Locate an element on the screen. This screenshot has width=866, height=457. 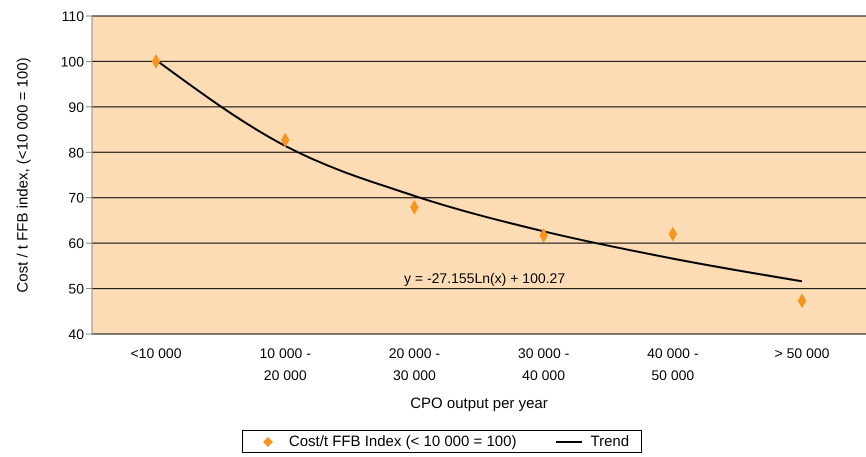
x-axis-title: CPO output per year is located at coordinates (479, 403).